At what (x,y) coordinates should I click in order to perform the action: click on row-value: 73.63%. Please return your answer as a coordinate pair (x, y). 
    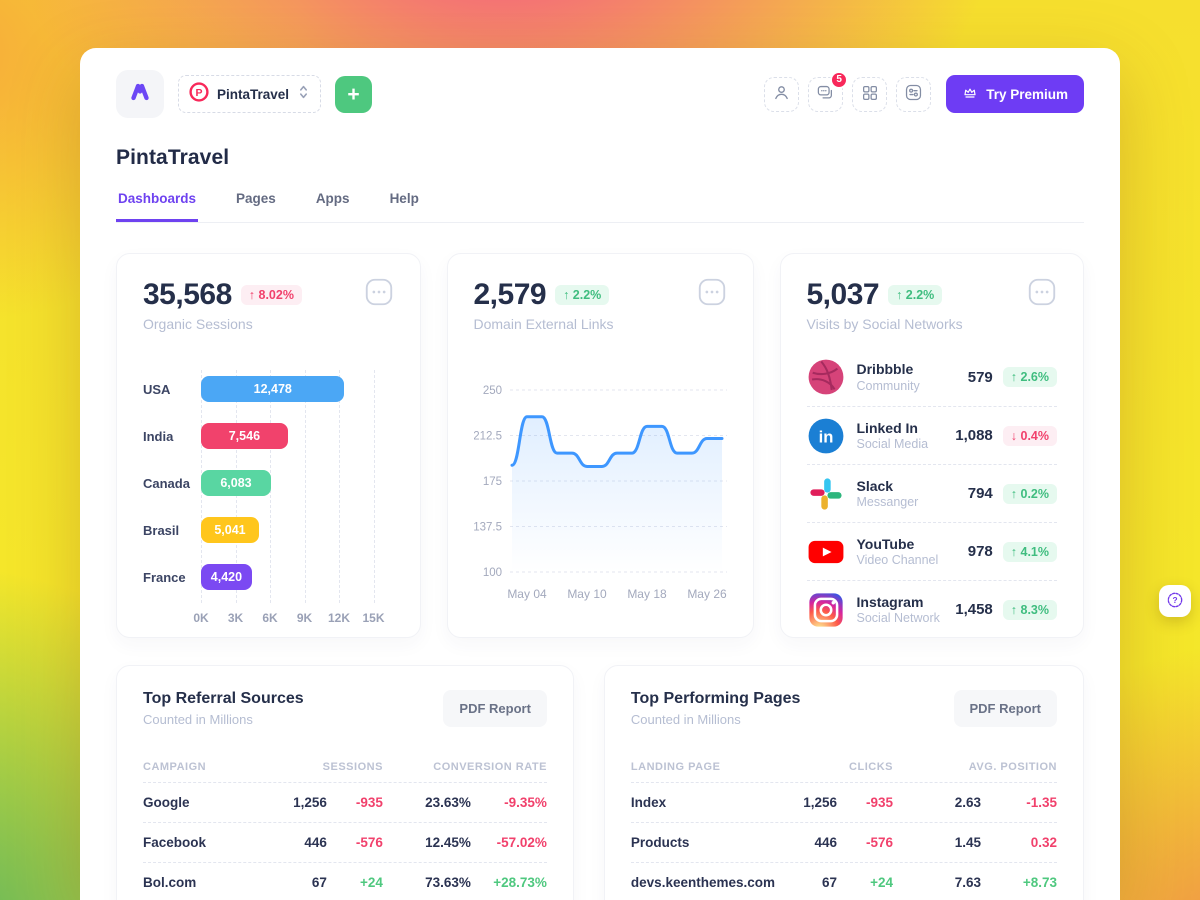
    Looking at the image, I should click on (448, 882).